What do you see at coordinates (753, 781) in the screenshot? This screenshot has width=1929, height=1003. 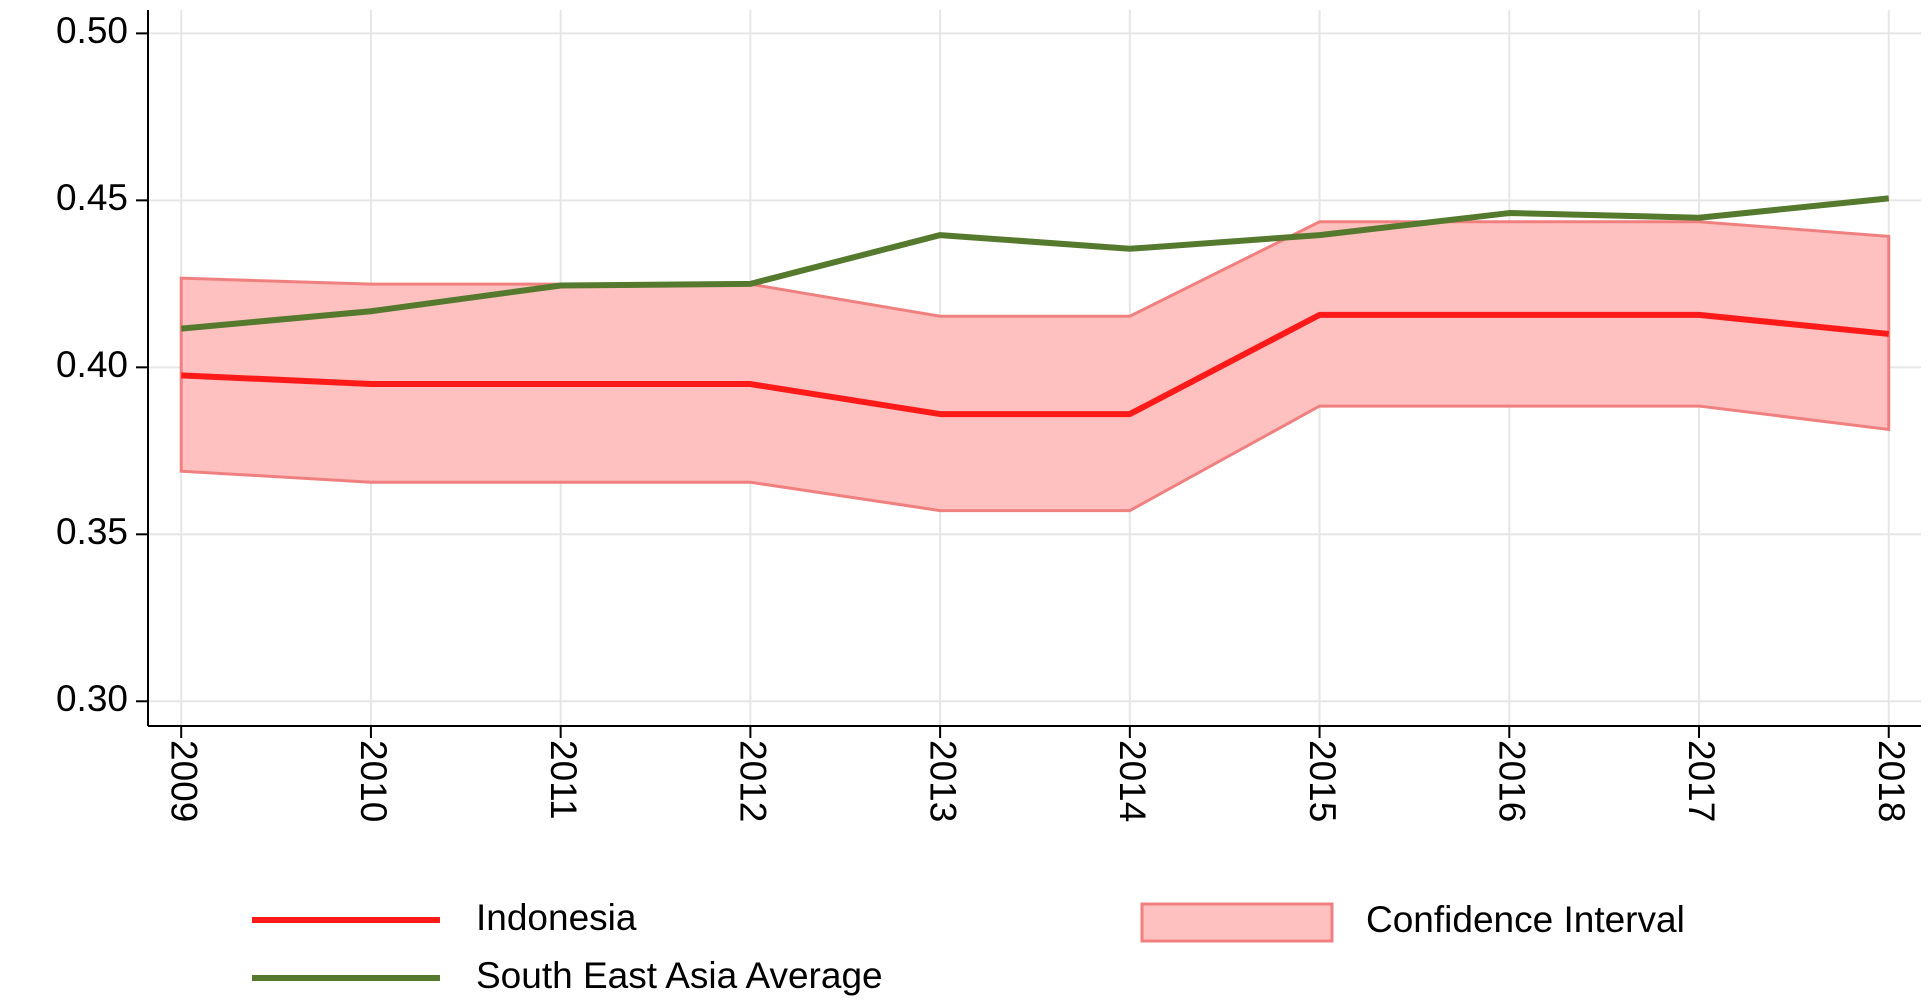 I see `x-tick-label: 2012` at bounding box center [753, 781].